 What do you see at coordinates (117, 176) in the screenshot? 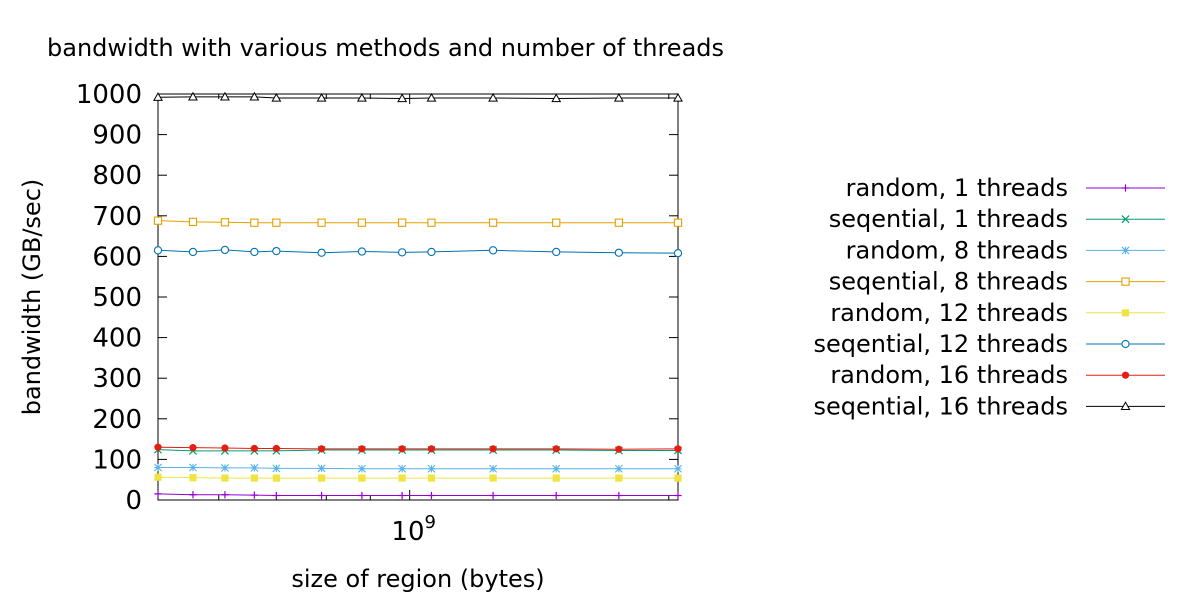
I see `y-tick-label: 800` at bounding box center [117, 176].